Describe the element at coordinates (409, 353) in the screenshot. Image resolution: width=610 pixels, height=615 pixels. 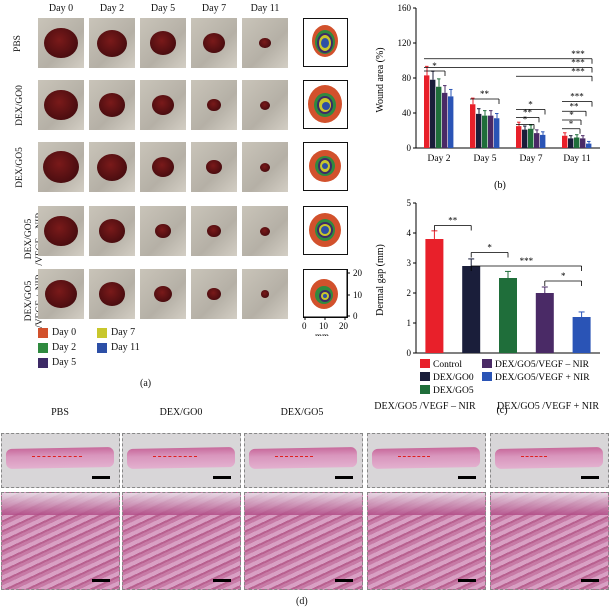
I see `chart-c-ytick-label: 0` at that location.